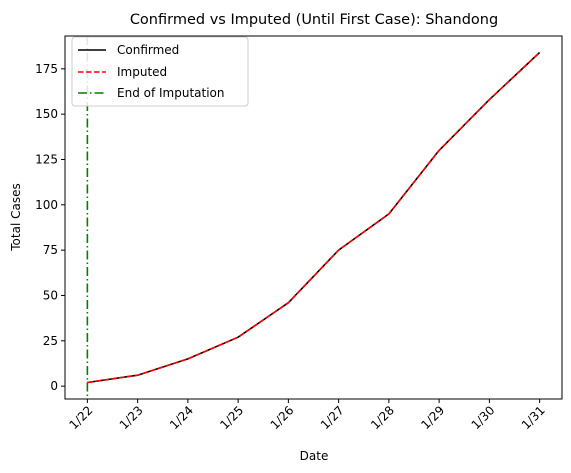 The width and height of the screenshot is (571, 473). What do you see at coordinates (314, 456) in the screenshot?
I see `x-axis-title: Date` at bounding box center [314, 456].